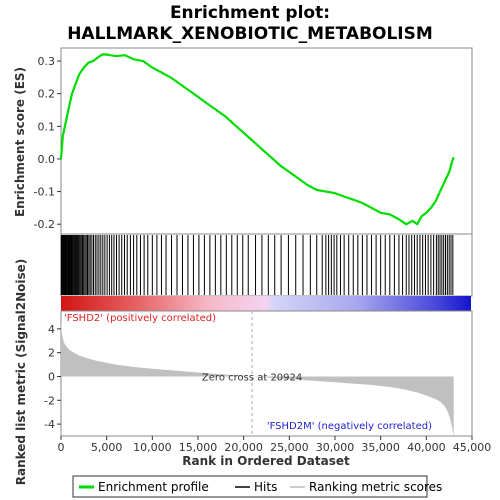 This screenshot has height=500, width=500. I want to click on x-tick-label: 15,000, so click(198, 447).